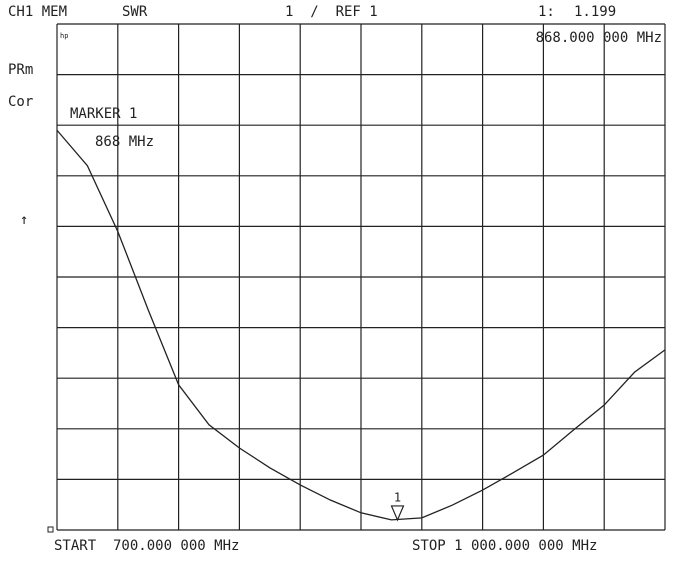 This screenshot has width=680, height=561. Describe the element at coordinates (124, 142) in the screenshot. I see `marker-box-frequency: 868 MHz` at that location.